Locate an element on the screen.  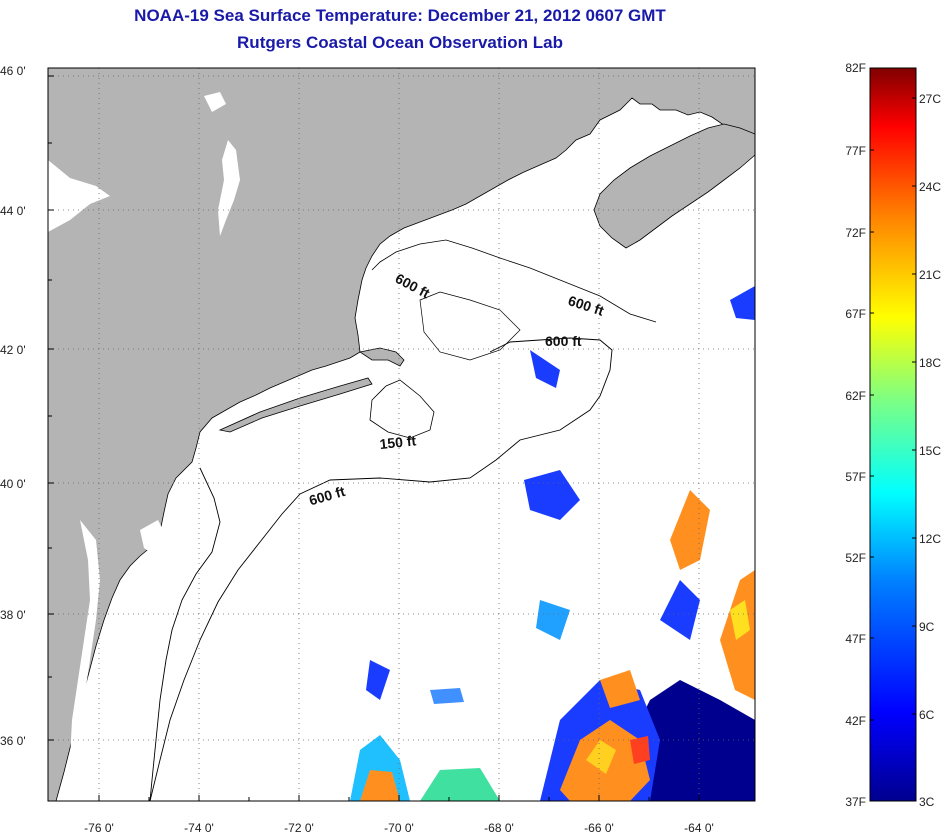
cb-f-label: 52F is located at coordinates (855, 558).